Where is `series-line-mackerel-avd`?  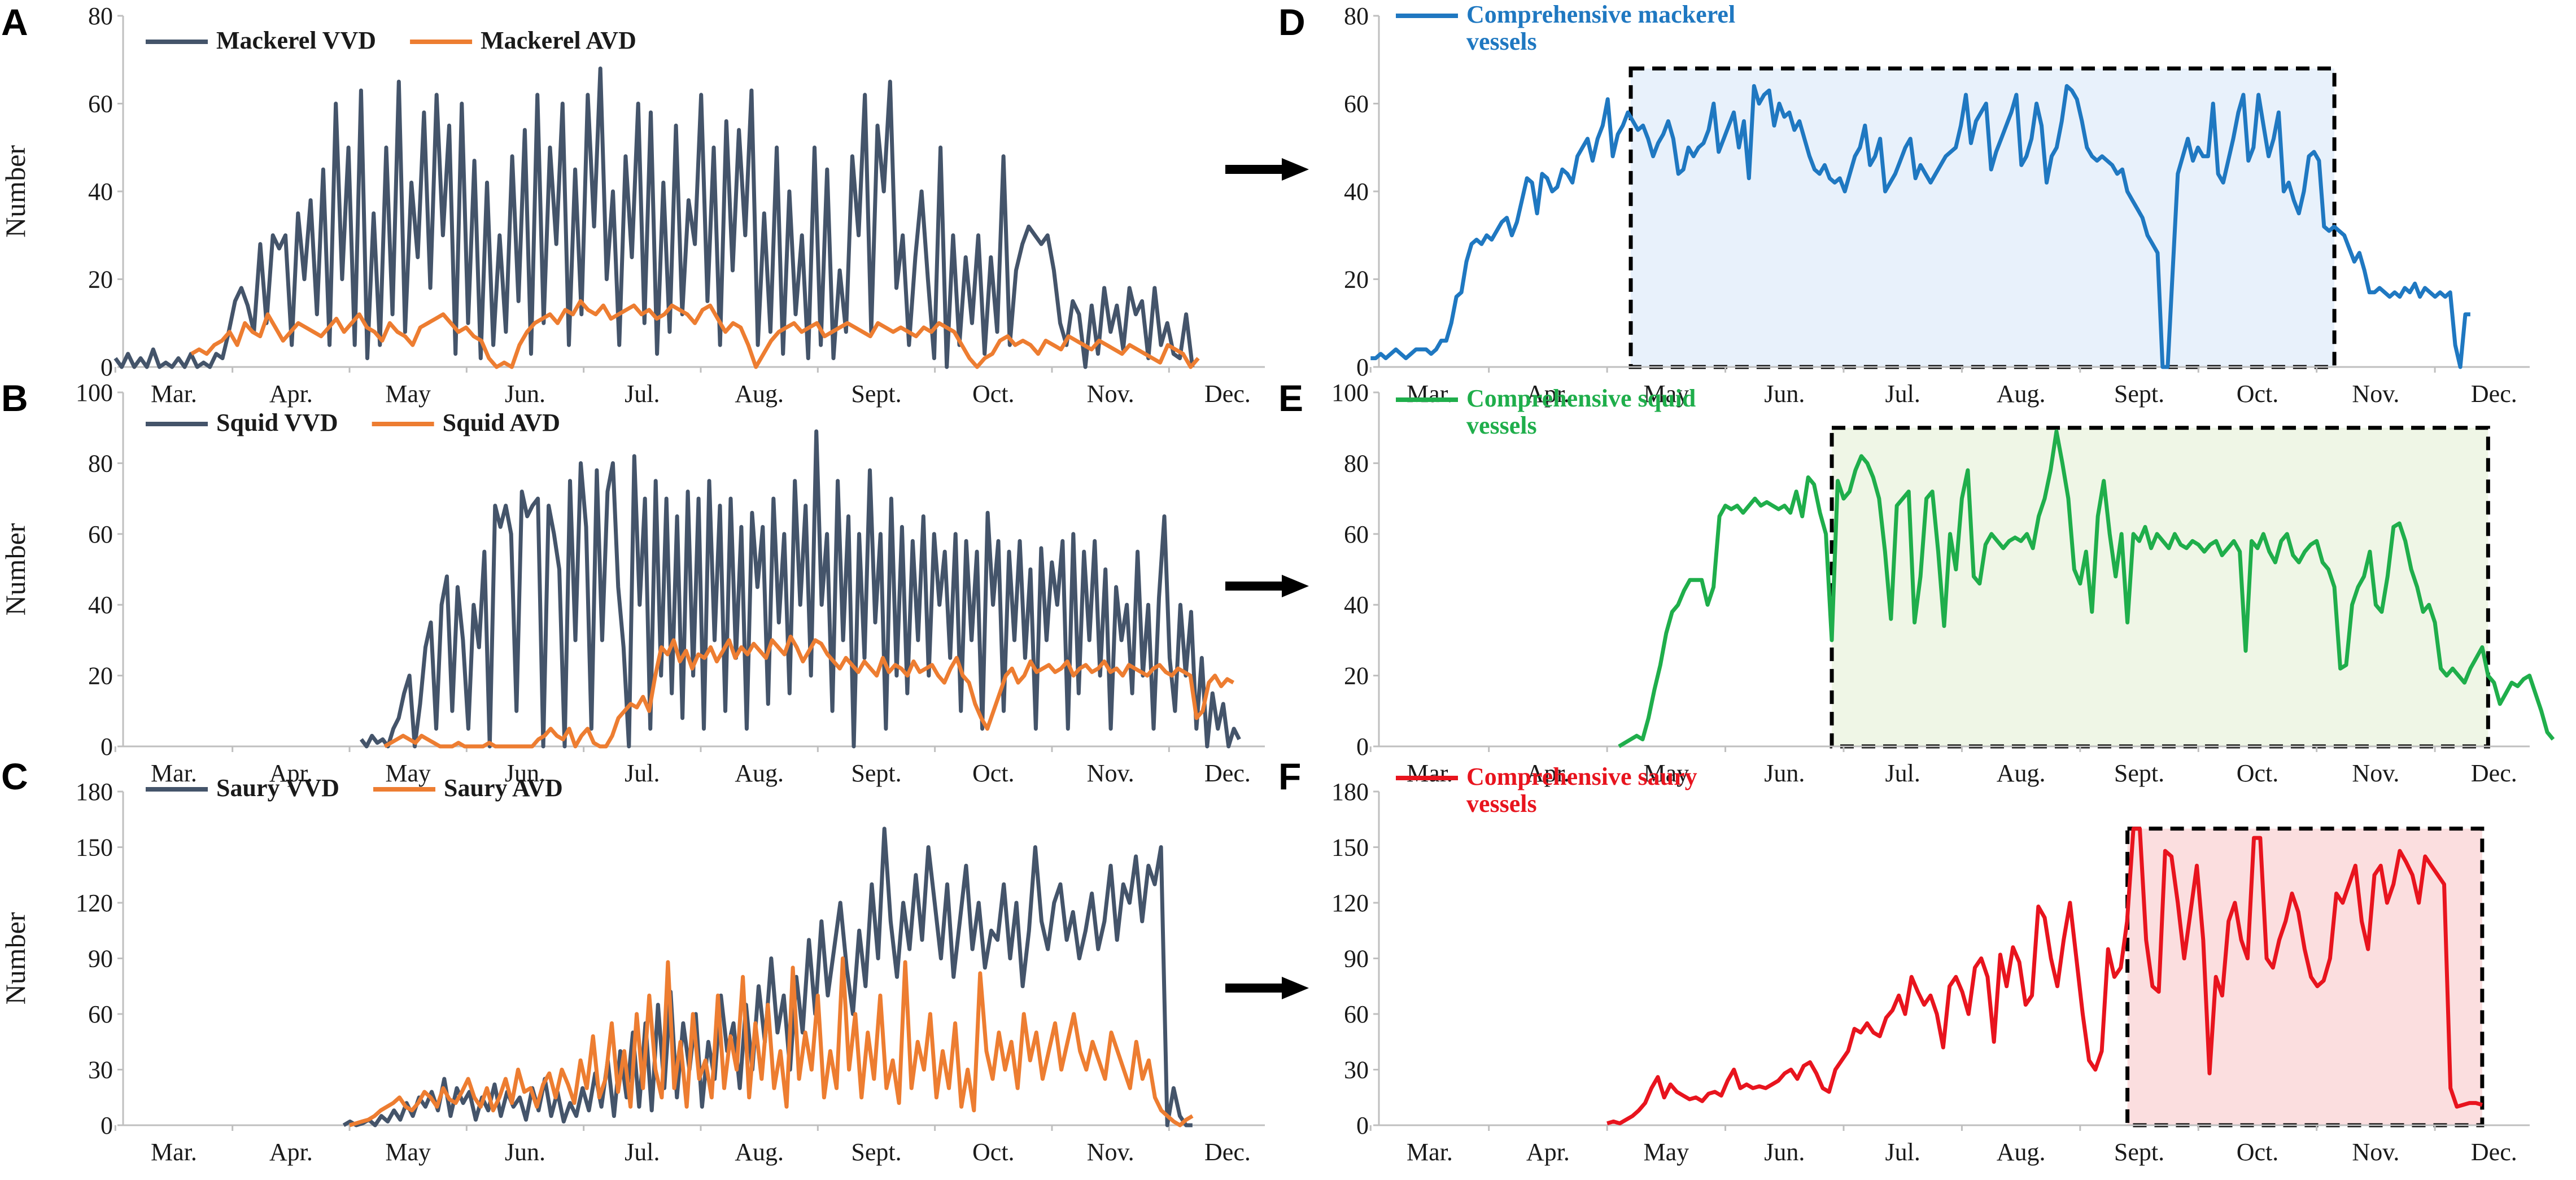
series-line-mackerel-avd is located at coordinates (695, 334).